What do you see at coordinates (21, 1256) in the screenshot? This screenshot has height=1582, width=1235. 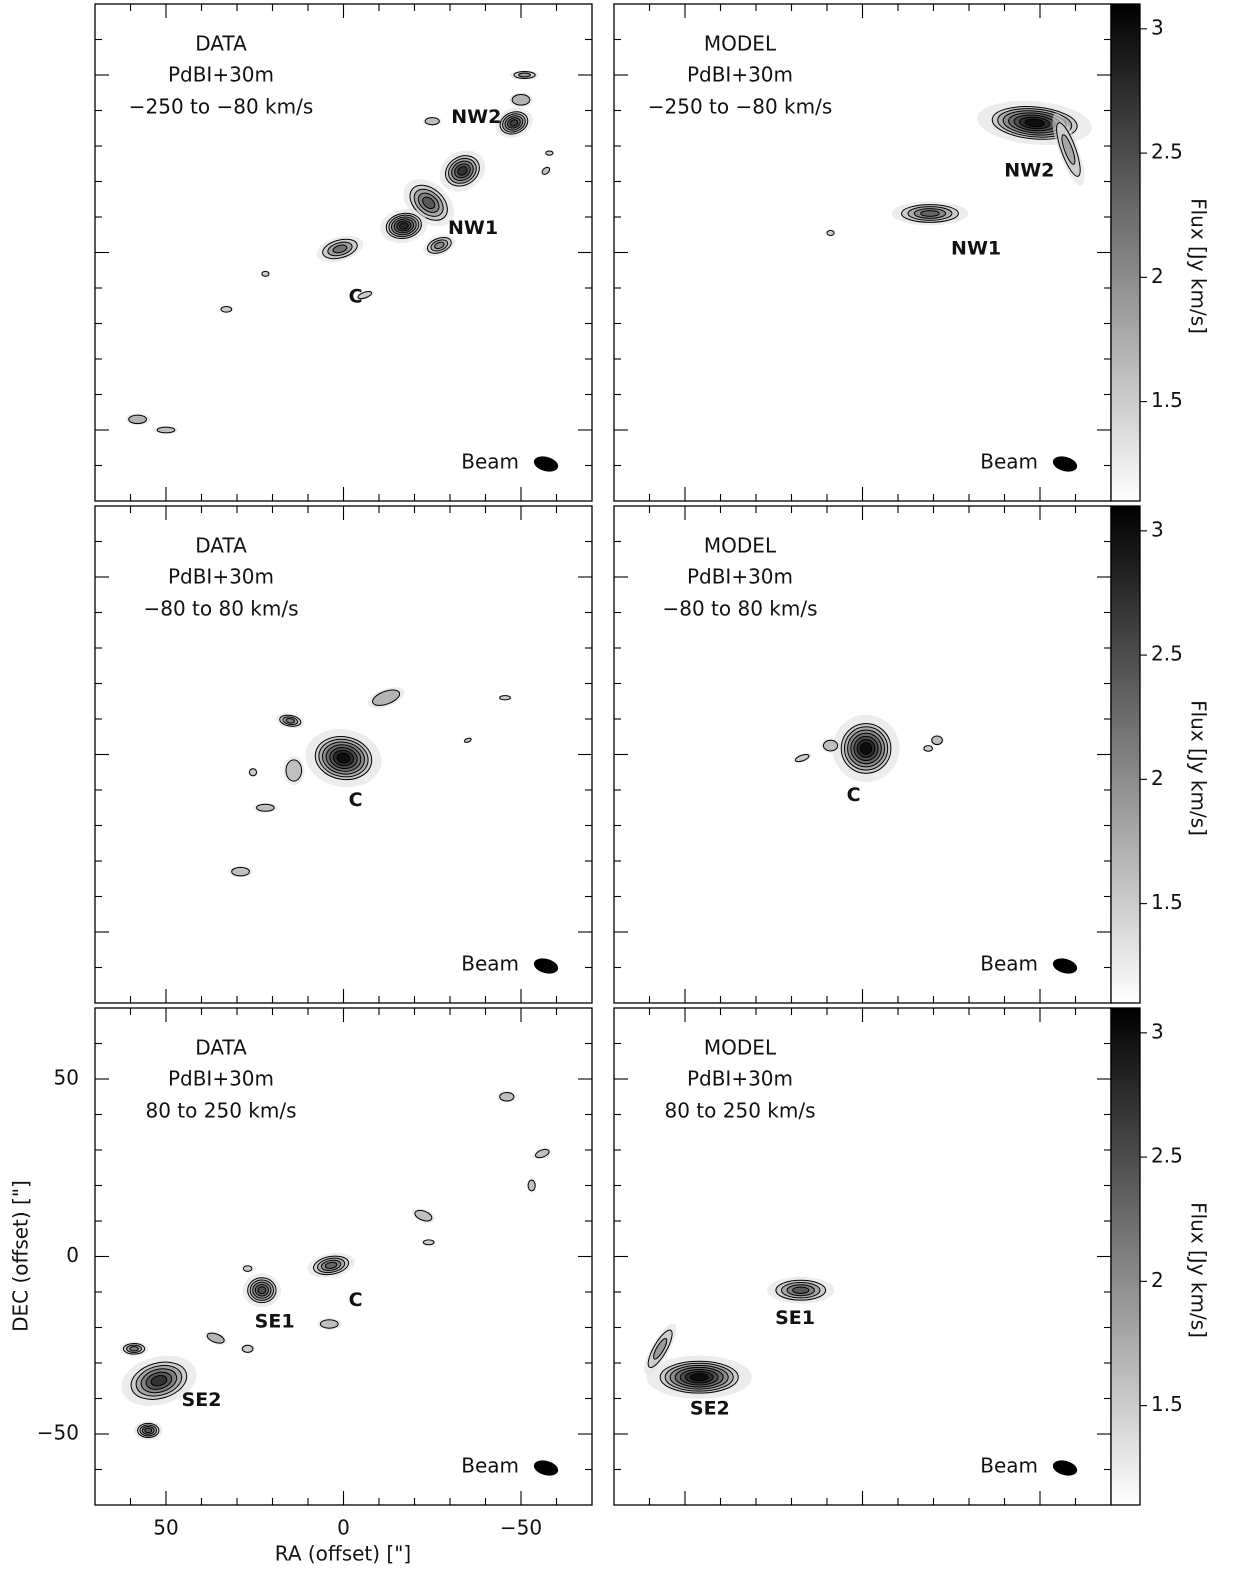 I see `y-axis-label: DEC (offset) ["]` at bounding box center [21, 1256].